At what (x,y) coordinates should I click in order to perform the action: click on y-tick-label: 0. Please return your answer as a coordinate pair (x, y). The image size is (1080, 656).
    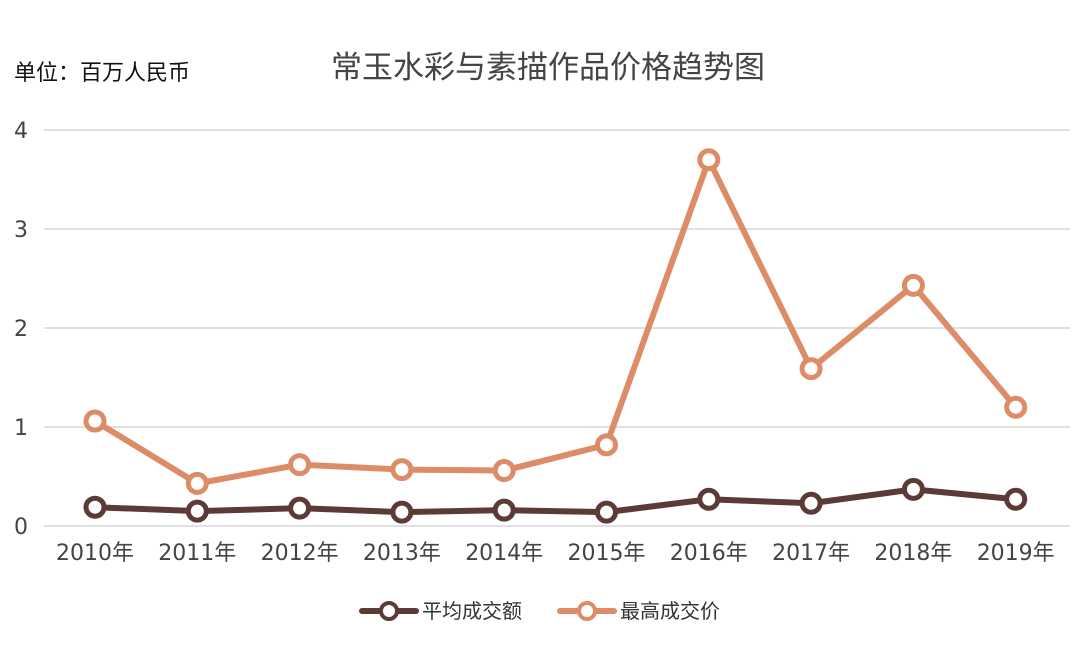
    Looking at the image, I should click on (21, 527).